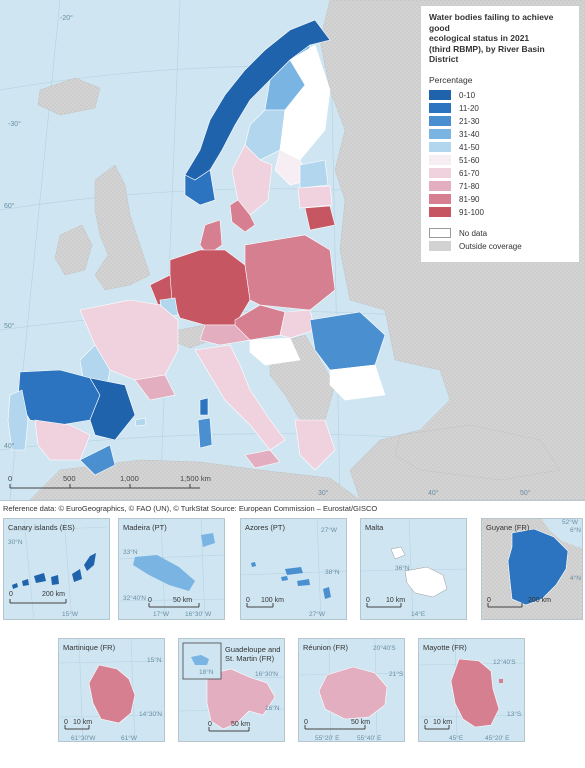  What do you see at coordinates (231, 687) in the screenshot?
I see `guadeloupe-map` at bounding box center [231, 687].